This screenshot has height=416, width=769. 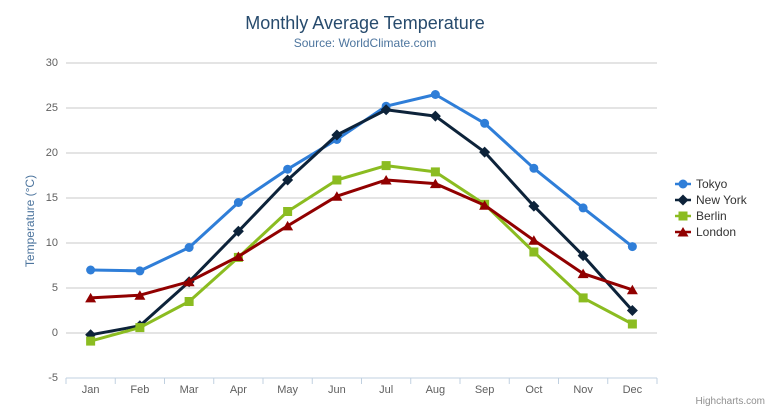 I want to click on x-axis-label: Feb, so click(x=140, y=390).